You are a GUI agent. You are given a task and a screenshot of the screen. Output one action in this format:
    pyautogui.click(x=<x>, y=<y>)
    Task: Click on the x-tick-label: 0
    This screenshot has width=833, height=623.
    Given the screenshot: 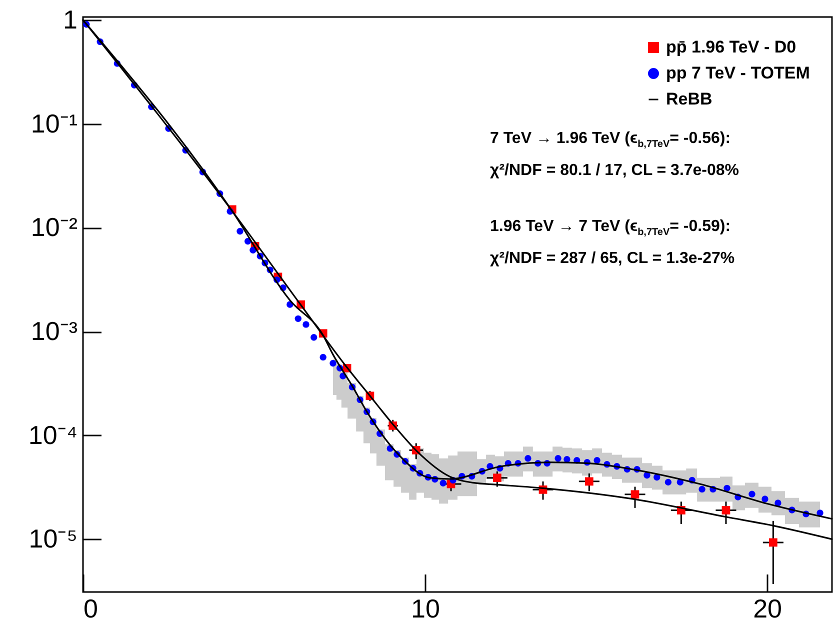 What is the action you would take?
    pyautogui.click(x=91, y=608)
    